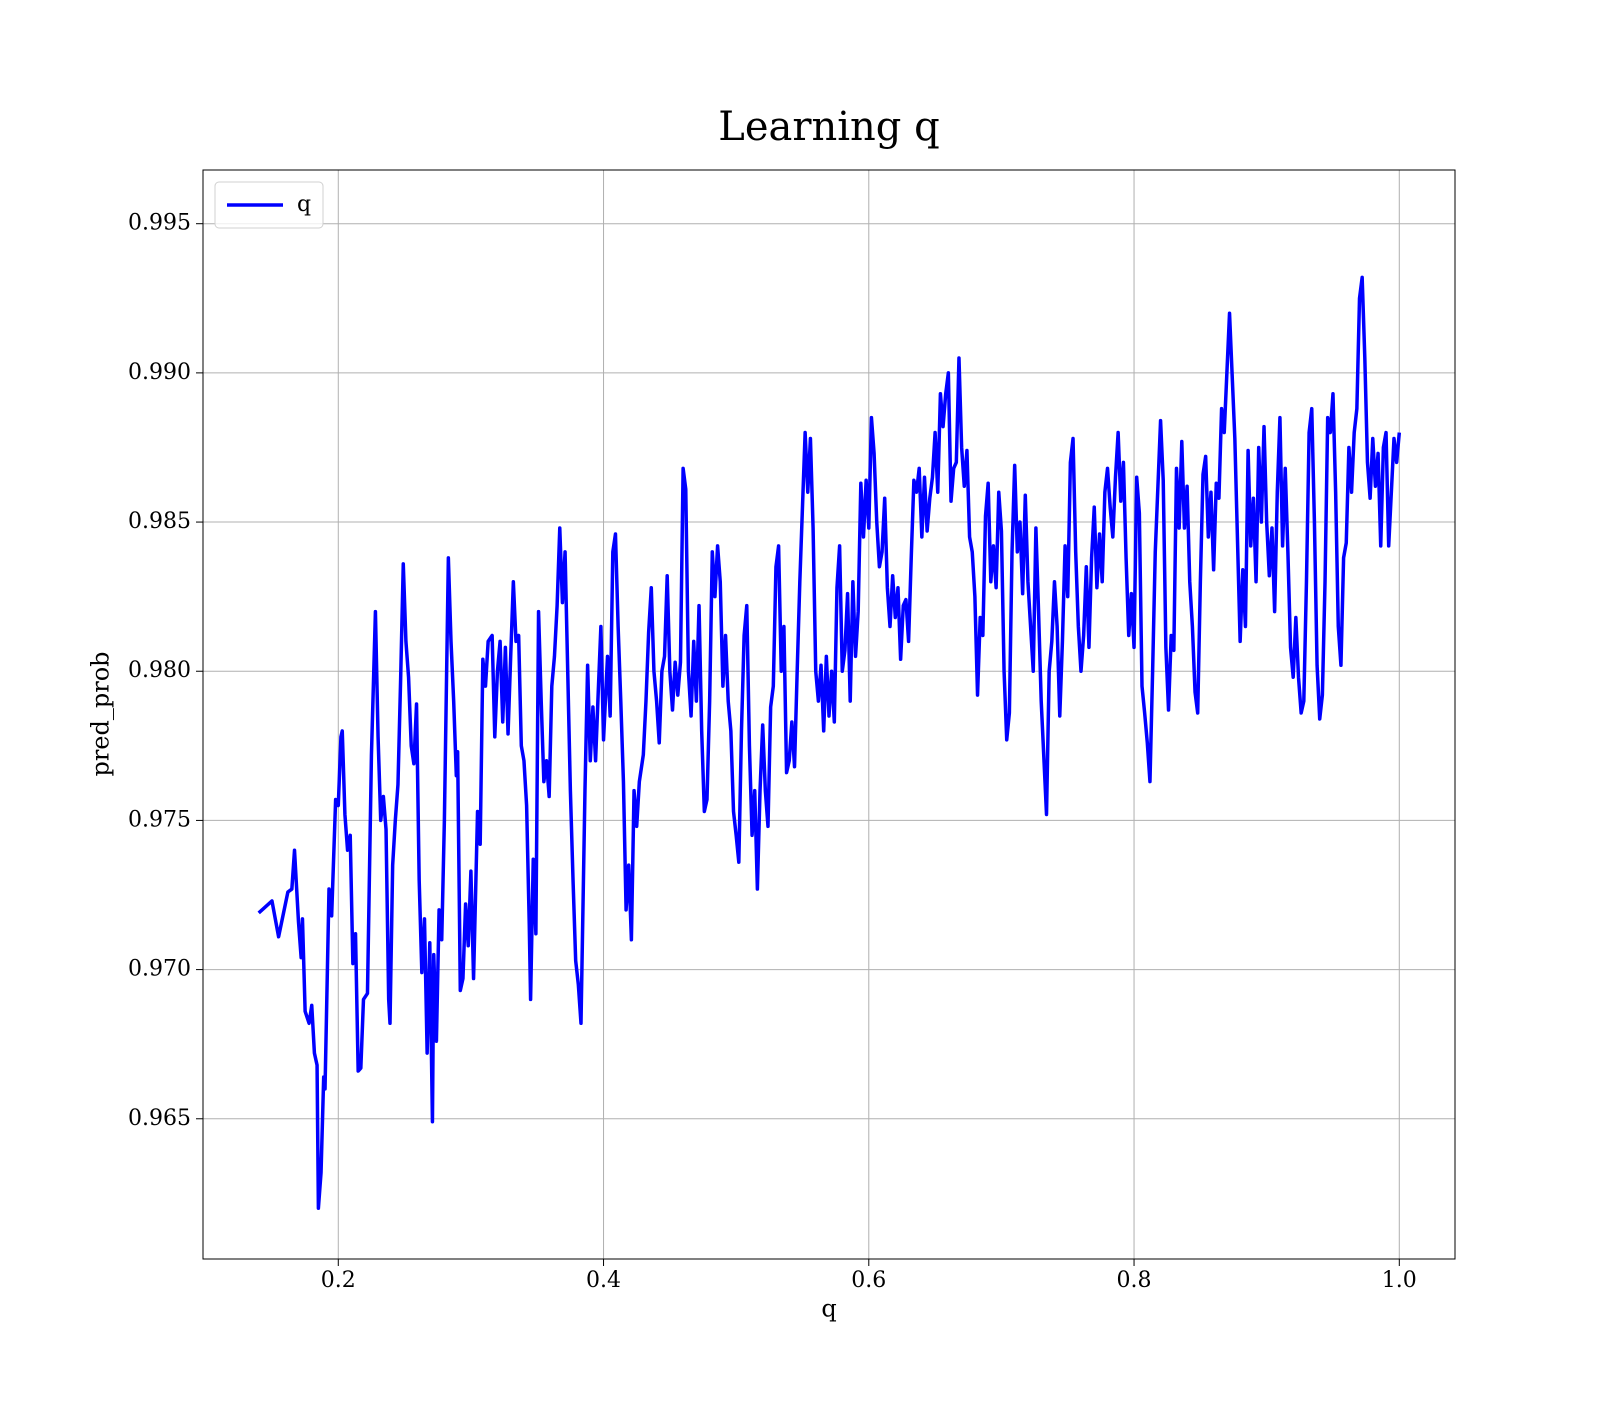 This screenshot has width=1600, height=1404. I want to click on x-tick-label: 0.2, so click(338, 1280).